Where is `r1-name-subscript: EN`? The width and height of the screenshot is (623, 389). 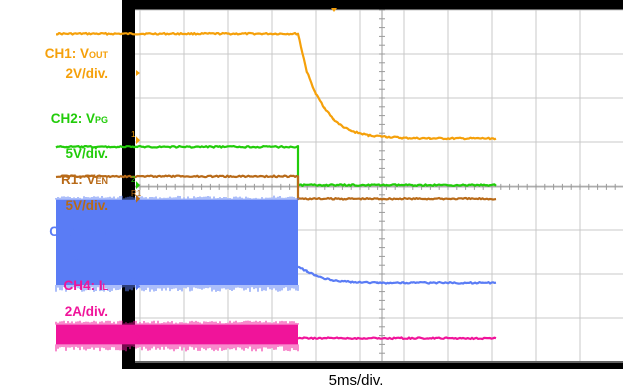
r1-name-subscript: EN is located at coordinates (101, 181).